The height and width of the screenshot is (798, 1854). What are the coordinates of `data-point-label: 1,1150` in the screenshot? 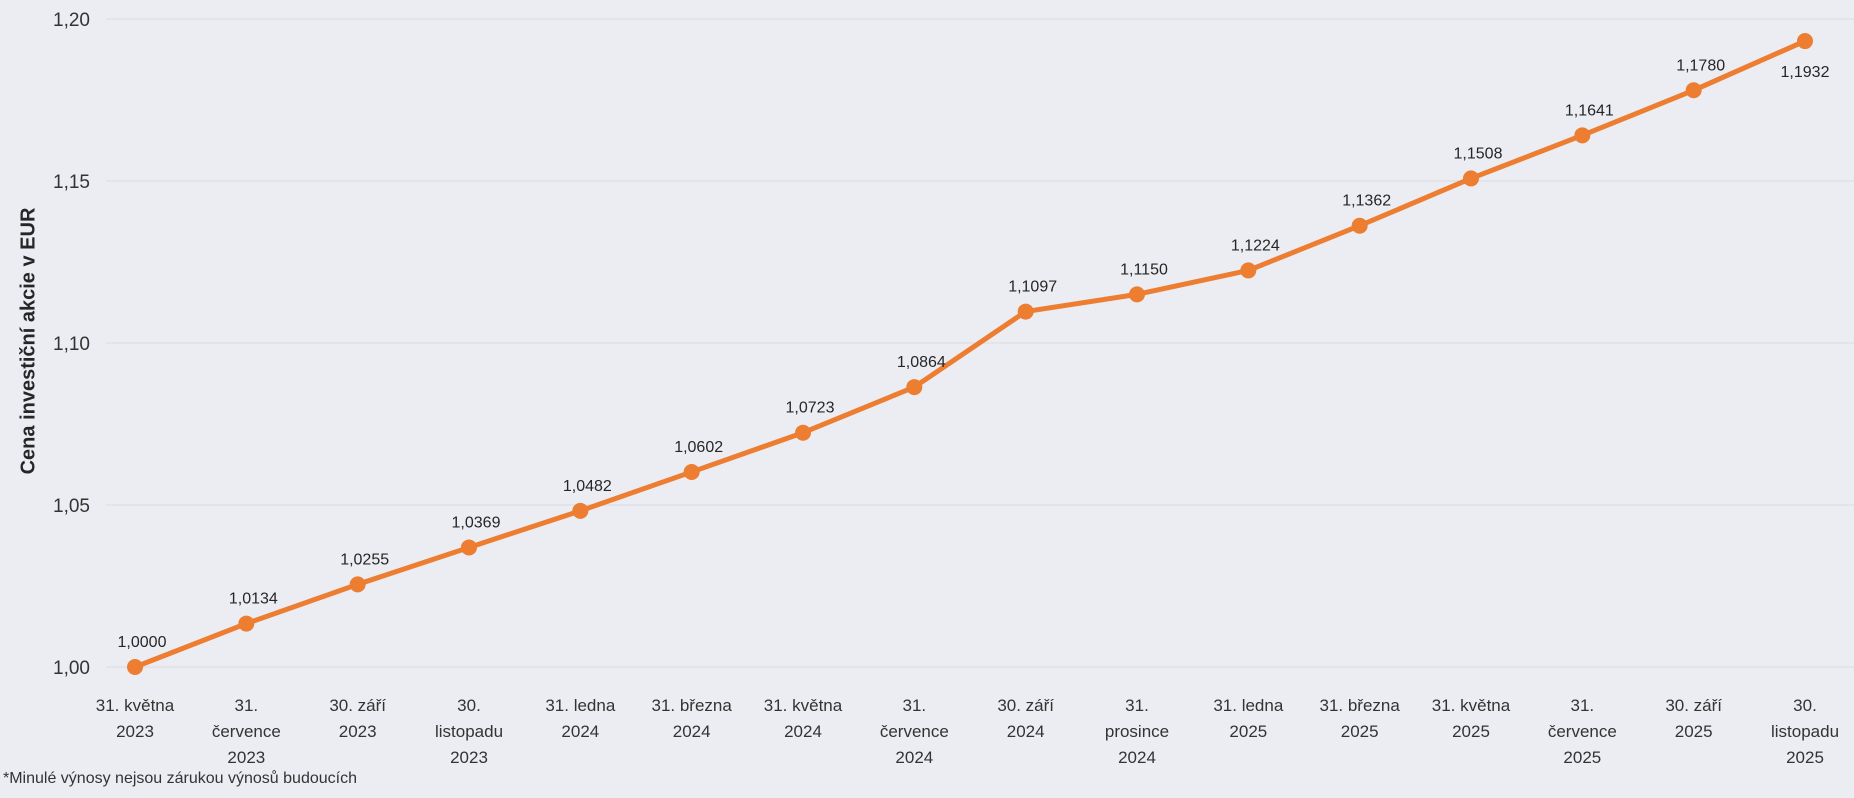 It's located at (1144, 269).